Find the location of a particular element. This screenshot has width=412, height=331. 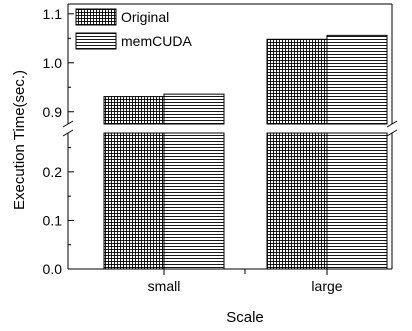

bar-memcuda-large-lower is located at coordinates (357, 201).